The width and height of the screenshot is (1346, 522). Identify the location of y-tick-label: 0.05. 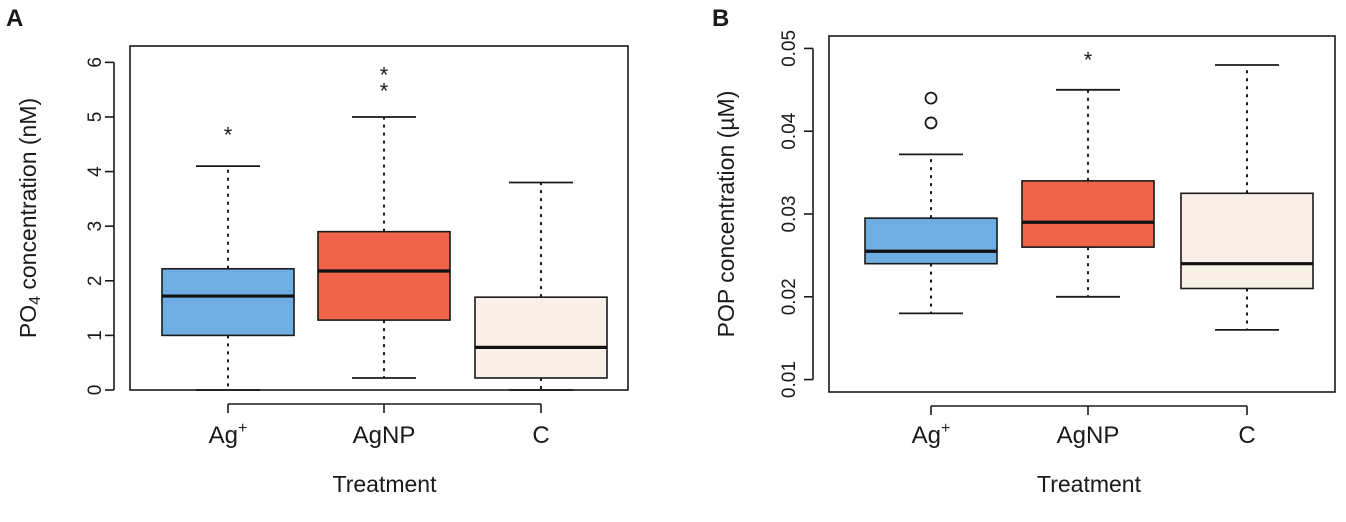
(789, 48).